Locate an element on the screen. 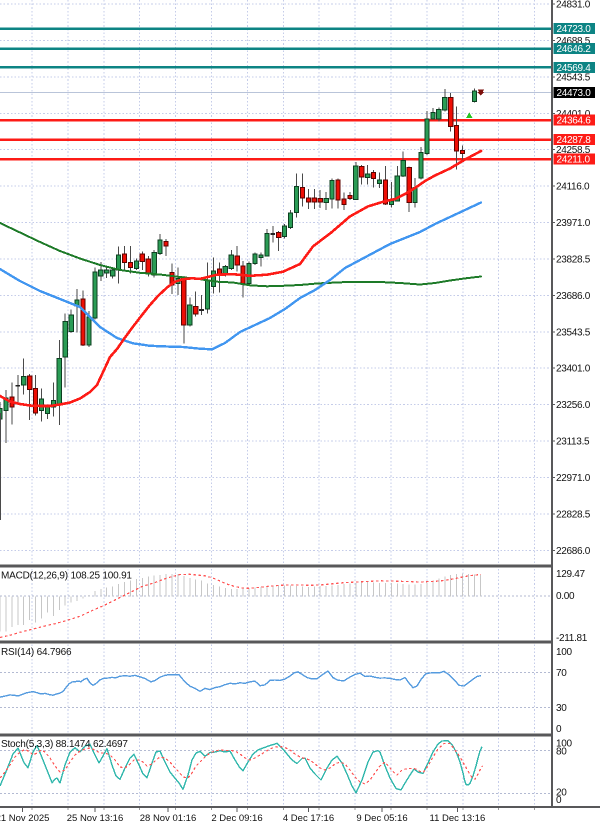 This screenshot has height=825, width=600. svg-text: 23256.0 is located at coordinates (573, 405).